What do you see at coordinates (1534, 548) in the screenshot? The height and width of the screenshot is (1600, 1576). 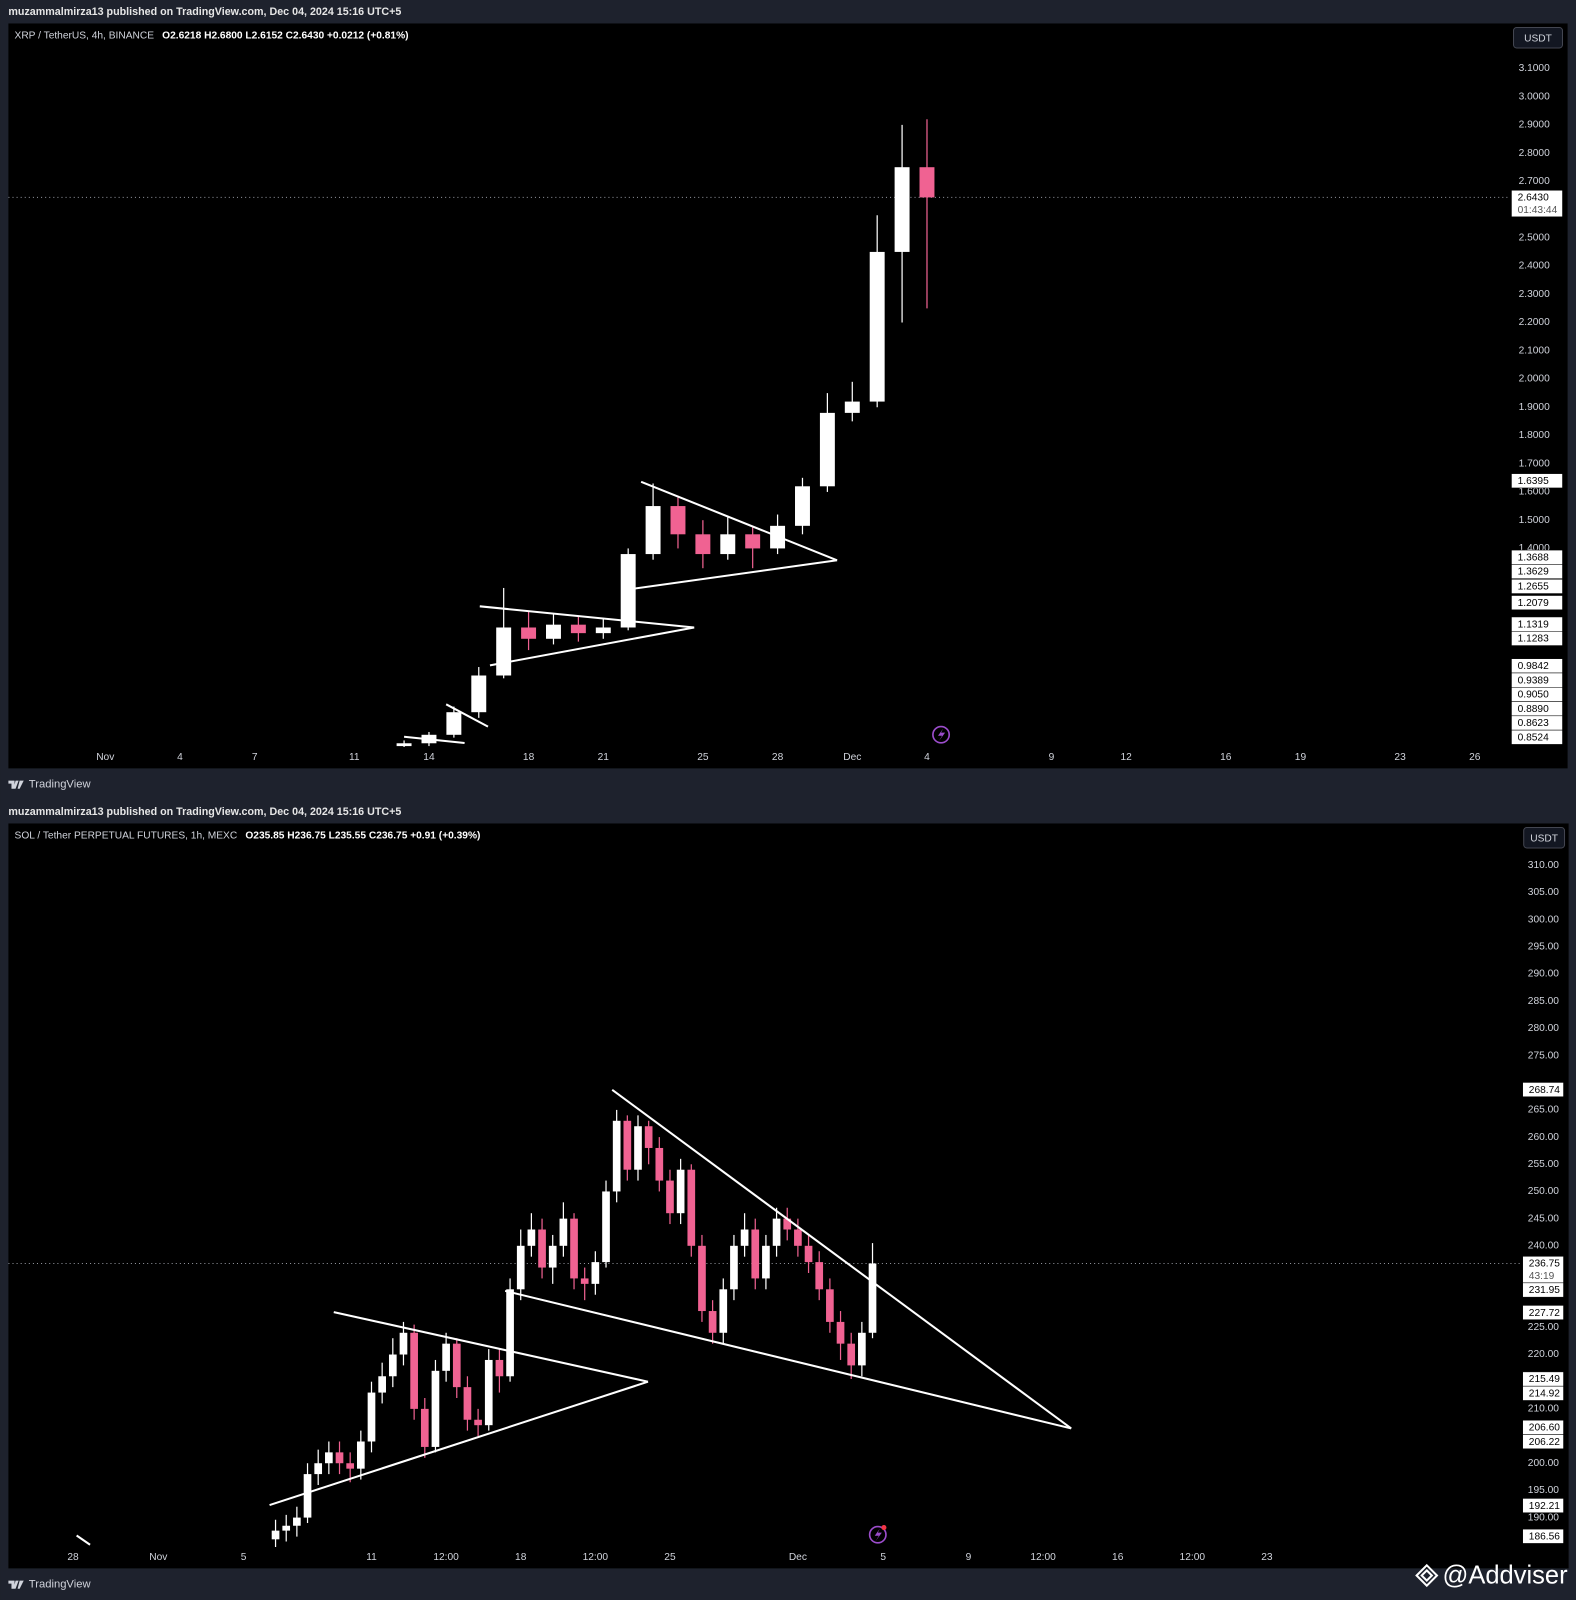 I see `y-tick-label: 1.4000` at bounding box center [1534, 548].